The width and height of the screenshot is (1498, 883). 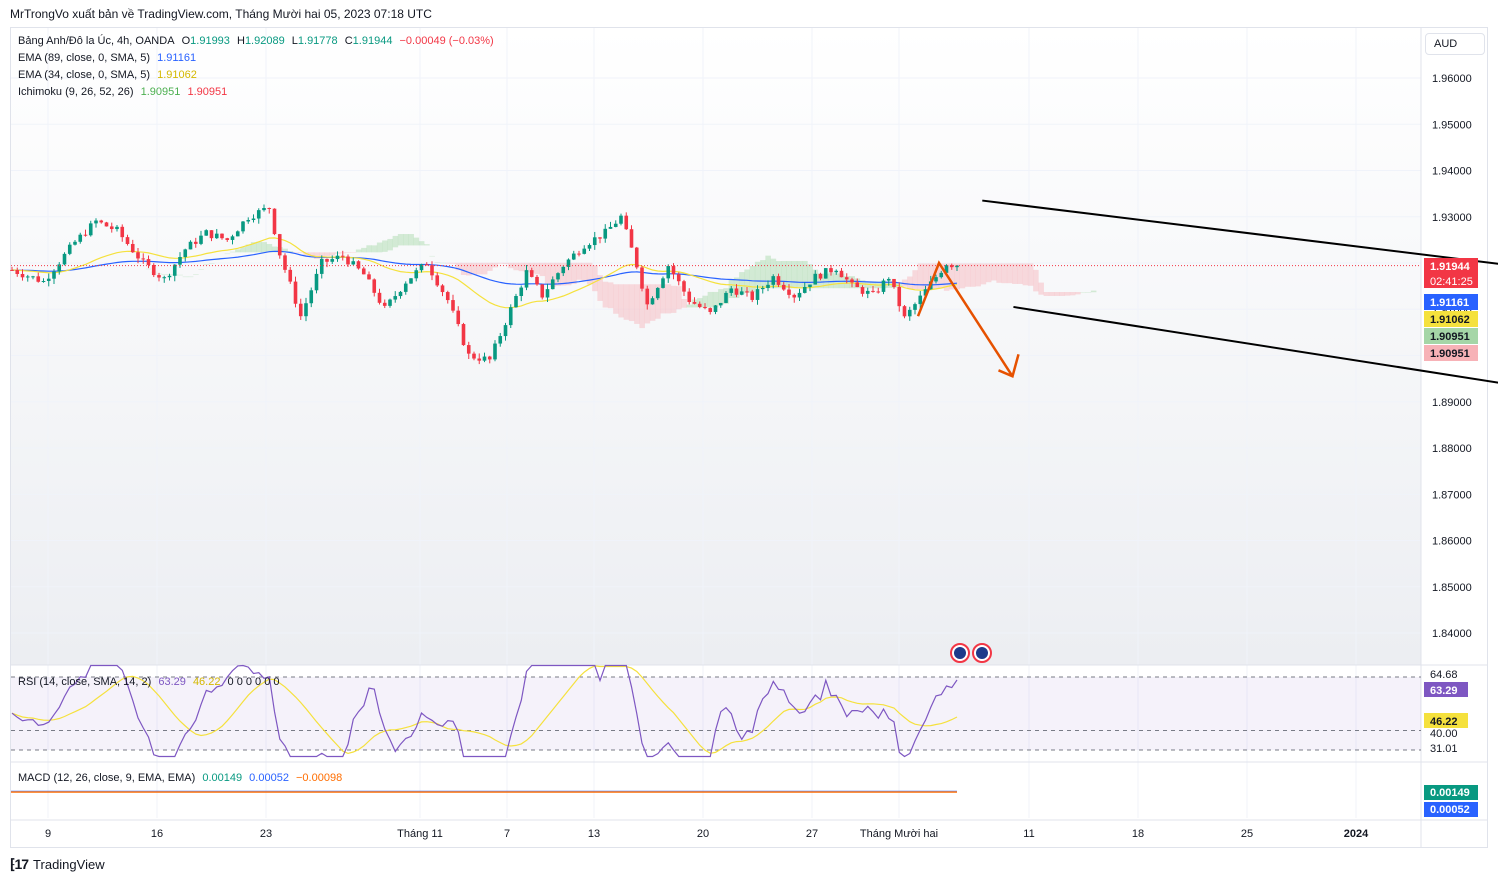 What do you see at coordinates (1446, 720) in the screenshot?
I see `rsi-badge-ma` at bounding box center [1446, 720].